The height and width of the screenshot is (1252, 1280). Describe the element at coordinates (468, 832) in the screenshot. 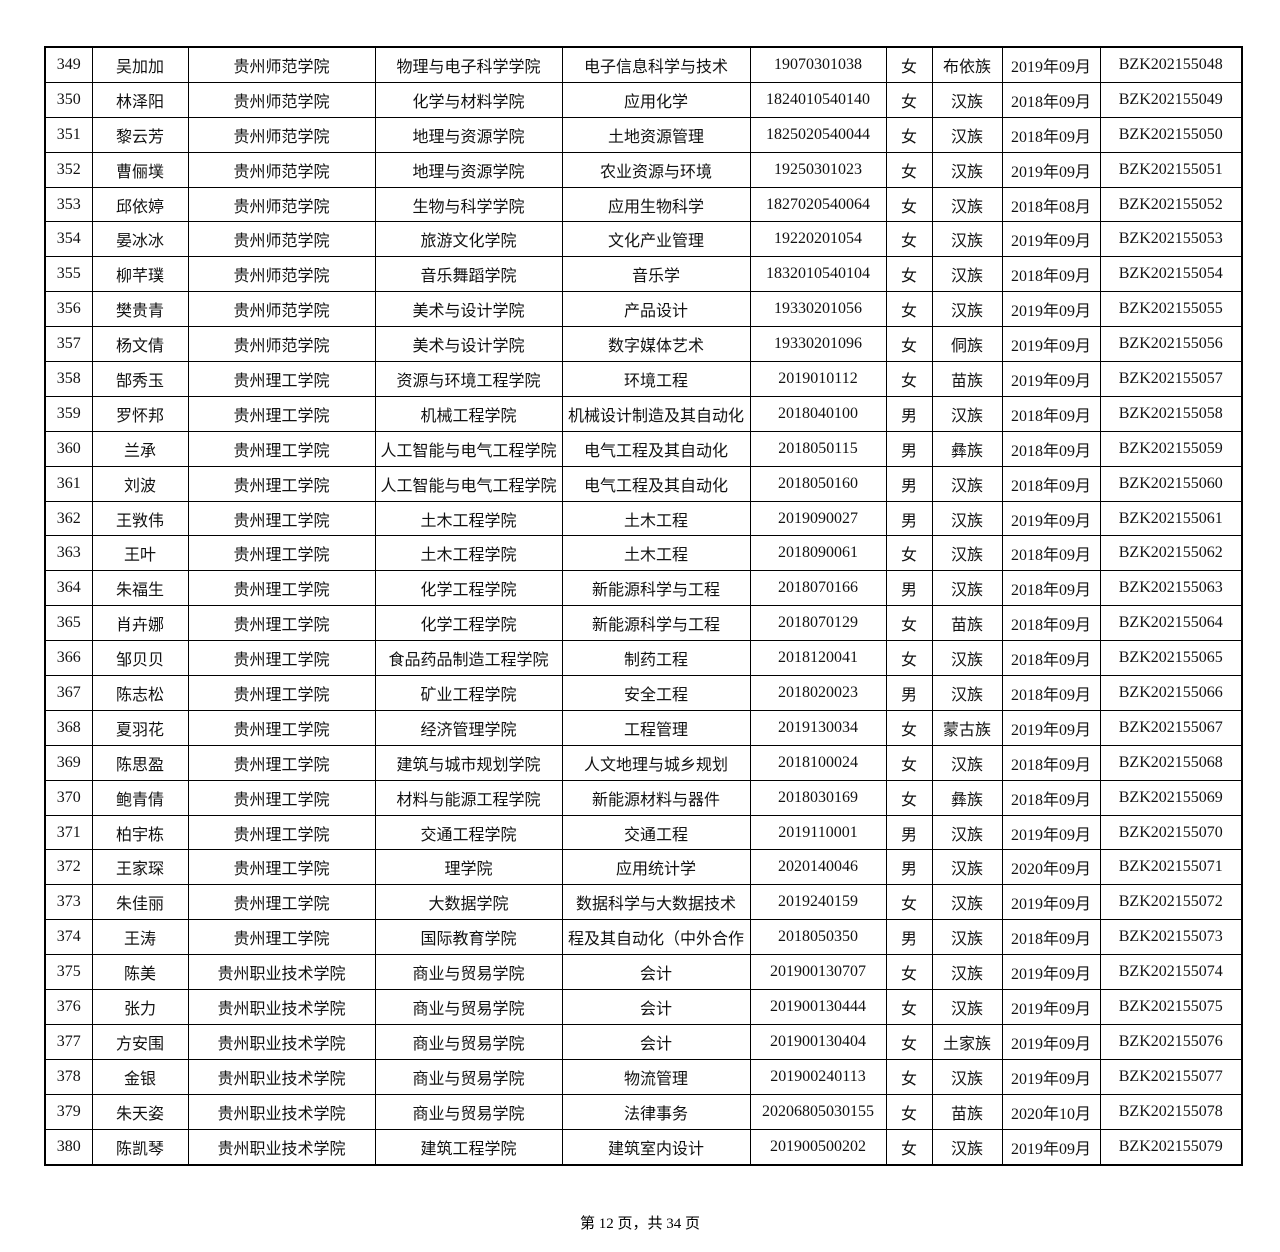

I see `table-cell: 交通工程学院` at that location.